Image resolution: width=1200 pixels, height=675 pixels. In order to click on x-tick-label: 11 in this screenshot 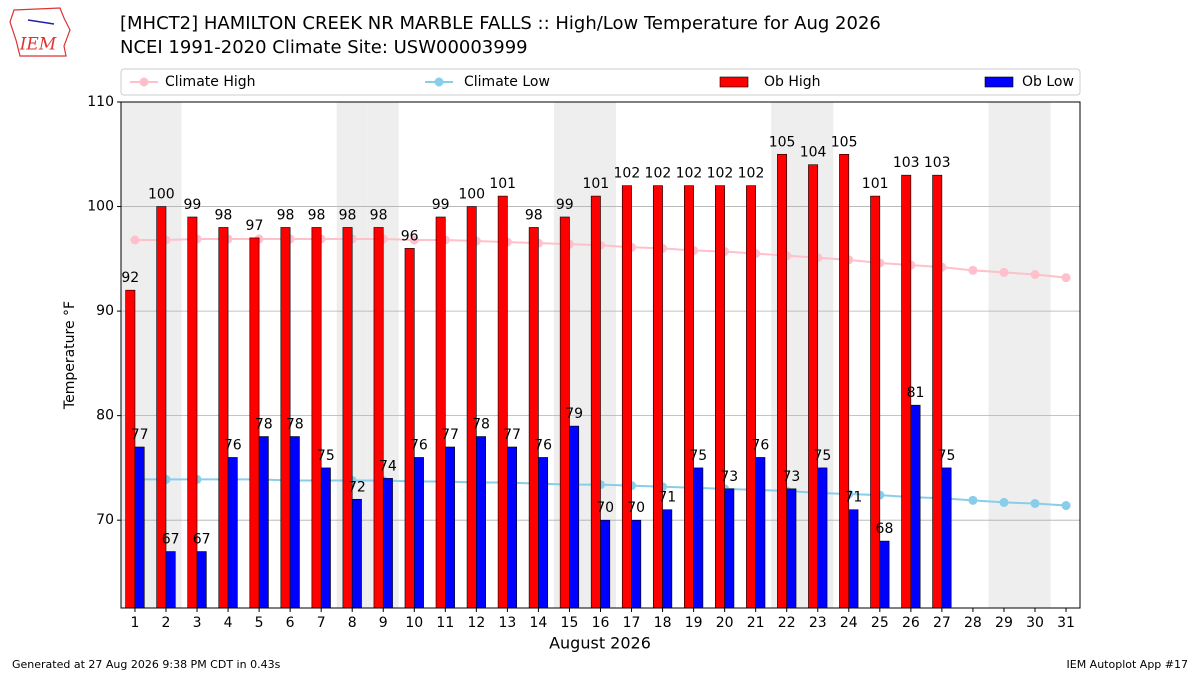, I will do `click(445, 623)`.